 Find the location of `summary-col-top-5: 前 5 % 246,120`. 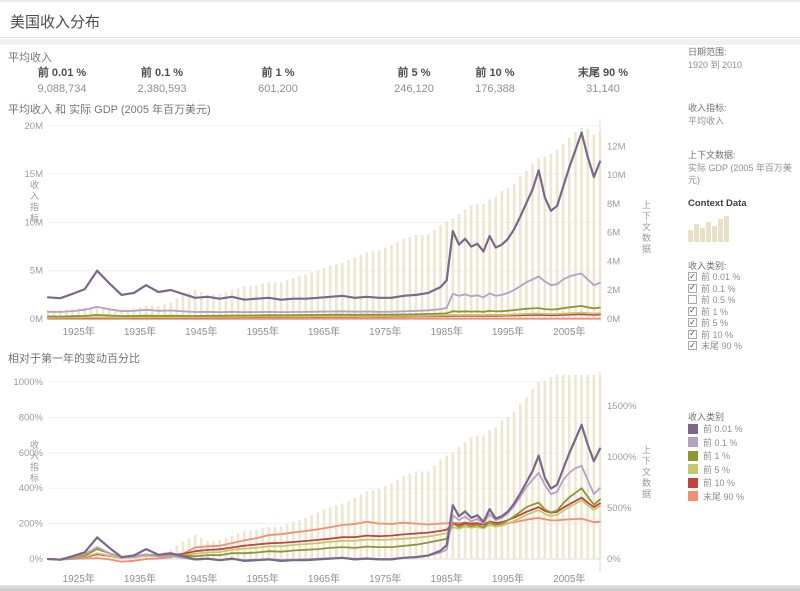

summary-col-top-5: 前 5 % 246,120 is located at coordinates (414, 81).